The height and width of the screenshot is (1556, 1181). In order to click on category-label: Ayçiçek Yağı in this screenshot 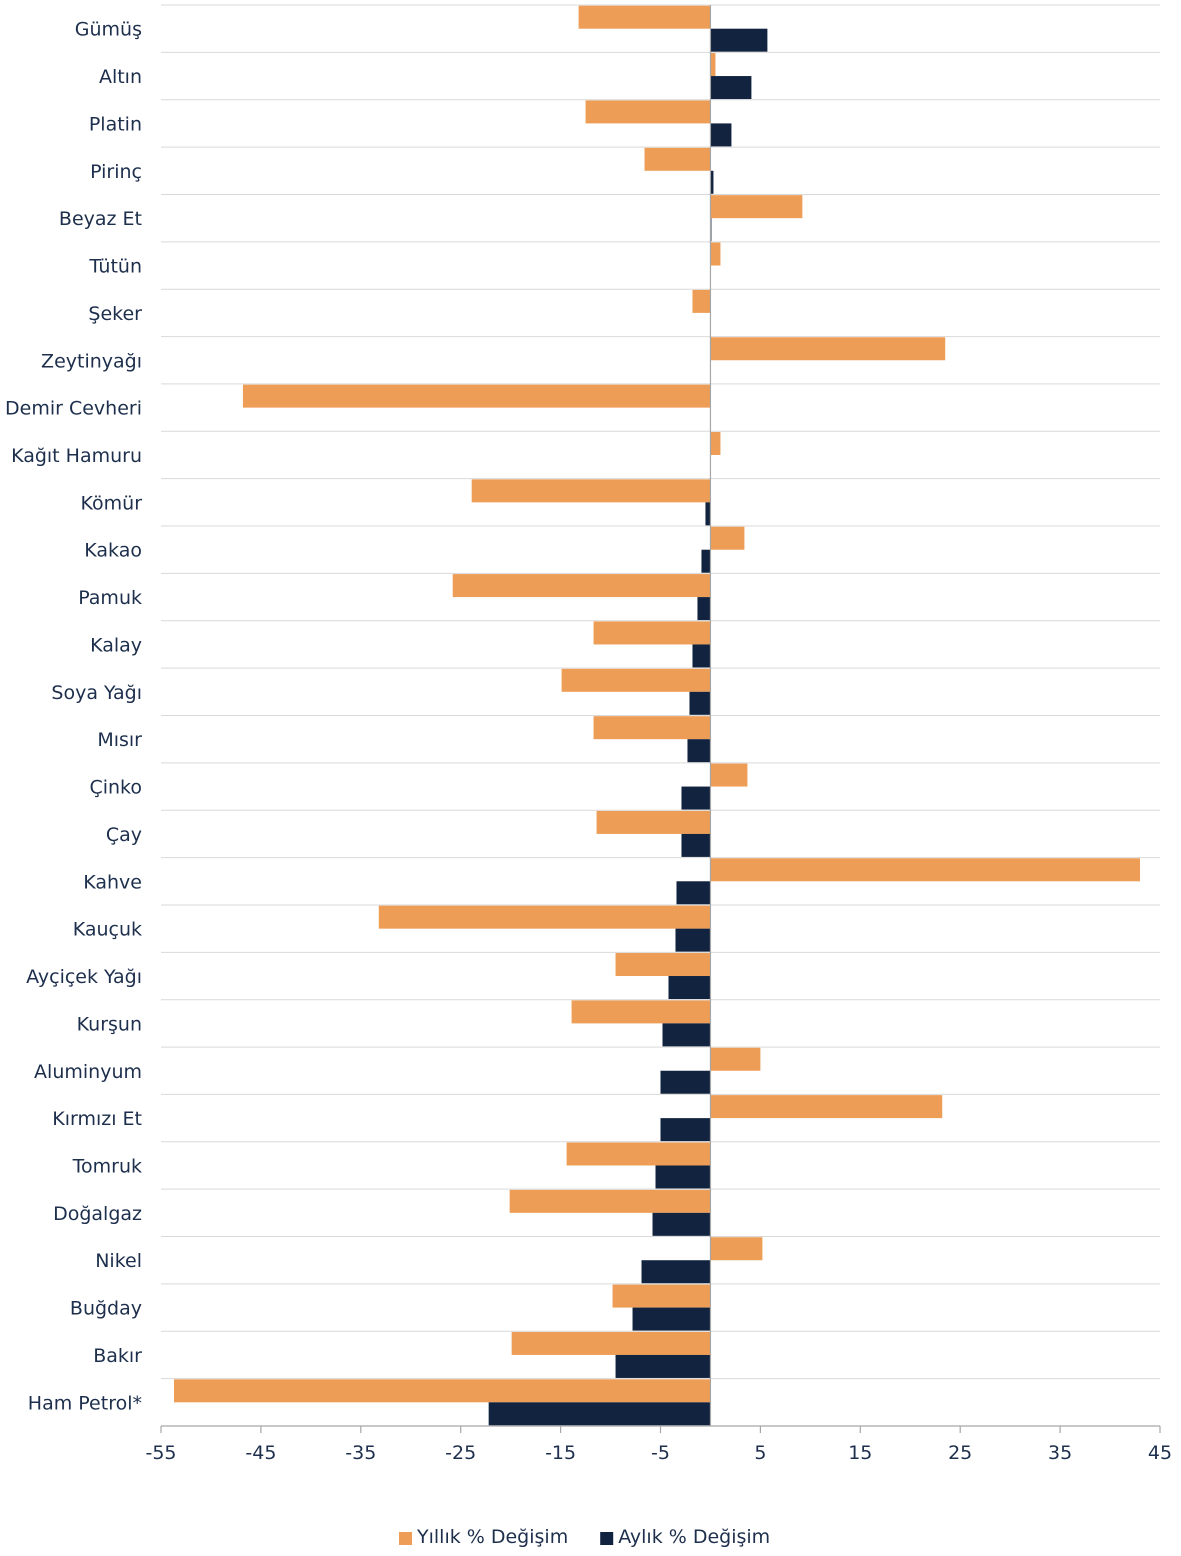, I will do `click(84, 977)`.